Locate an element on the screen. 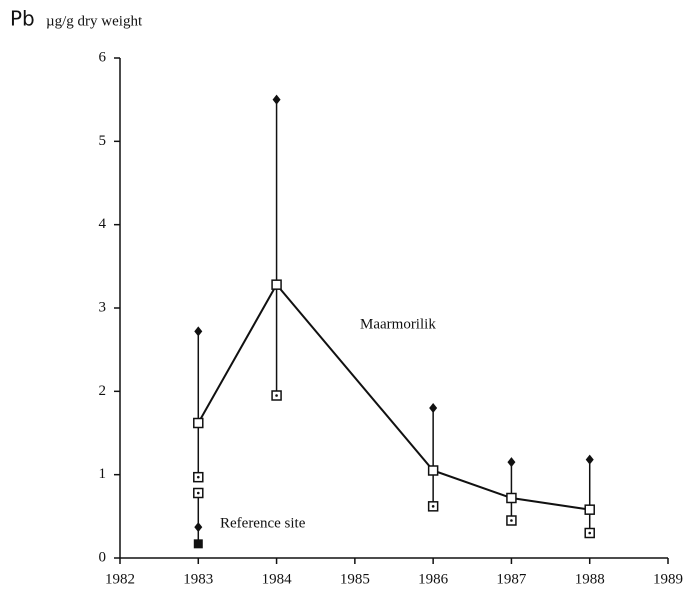 The width and height of the screenshot is (690, 600). y-axis-label: µg/g dry weight is located at coordinates (94, 21).